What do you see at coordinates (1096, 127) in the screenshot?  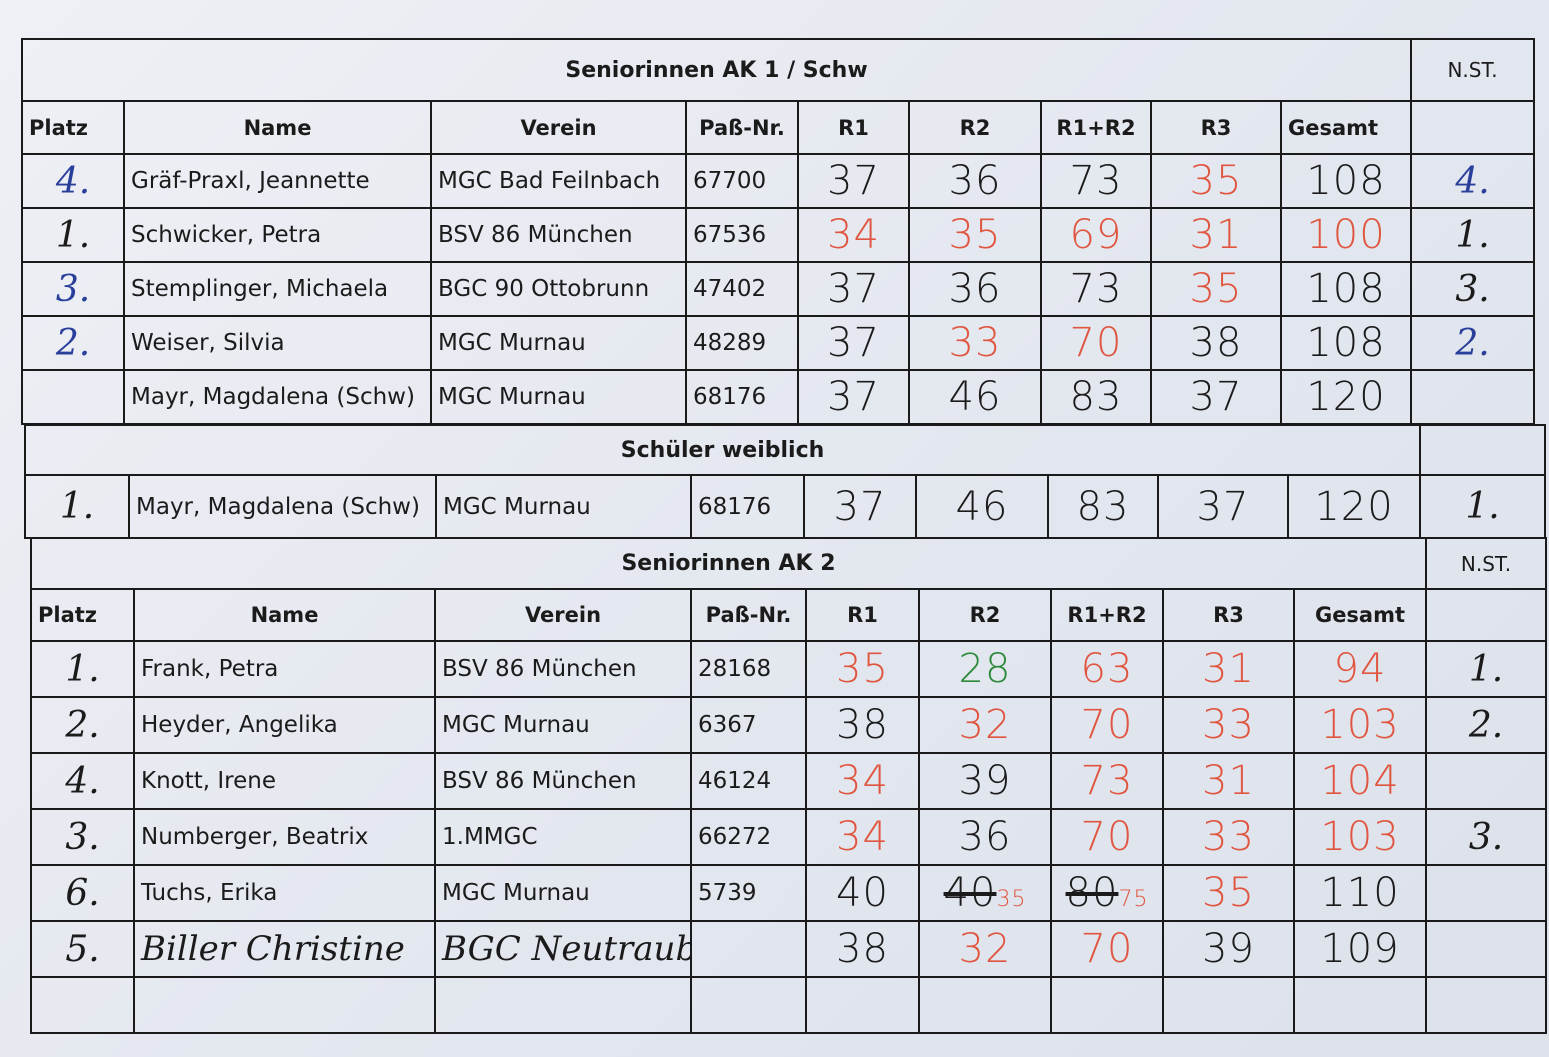 I see `col-r12: R1+R2` at bounding box center [1096, 127].